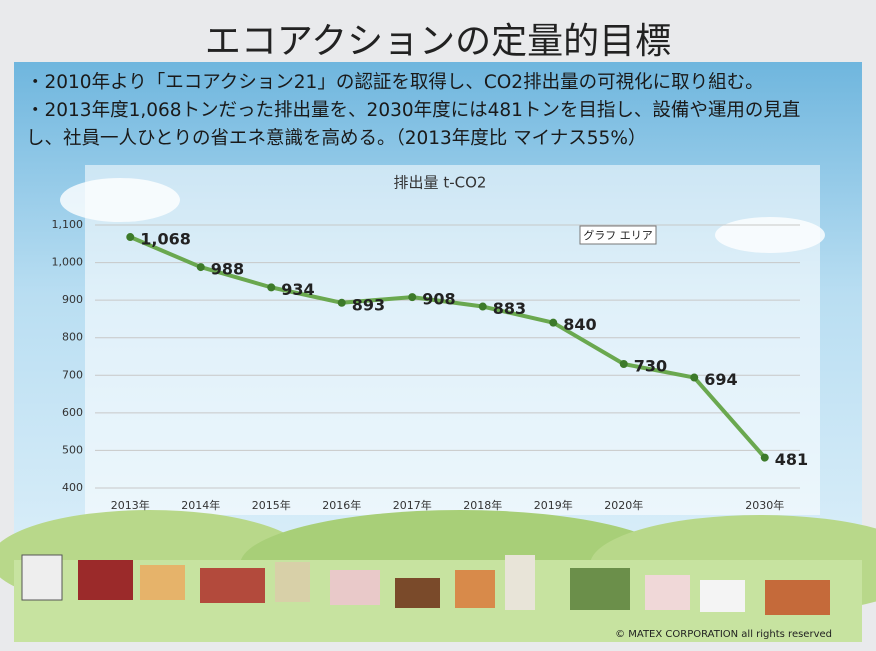 This screenshot has height=651, width=876. What do you see at coordinates (368, 304) in the screenshot?
I see `value-label: 893` at bounding box center [368, 304].